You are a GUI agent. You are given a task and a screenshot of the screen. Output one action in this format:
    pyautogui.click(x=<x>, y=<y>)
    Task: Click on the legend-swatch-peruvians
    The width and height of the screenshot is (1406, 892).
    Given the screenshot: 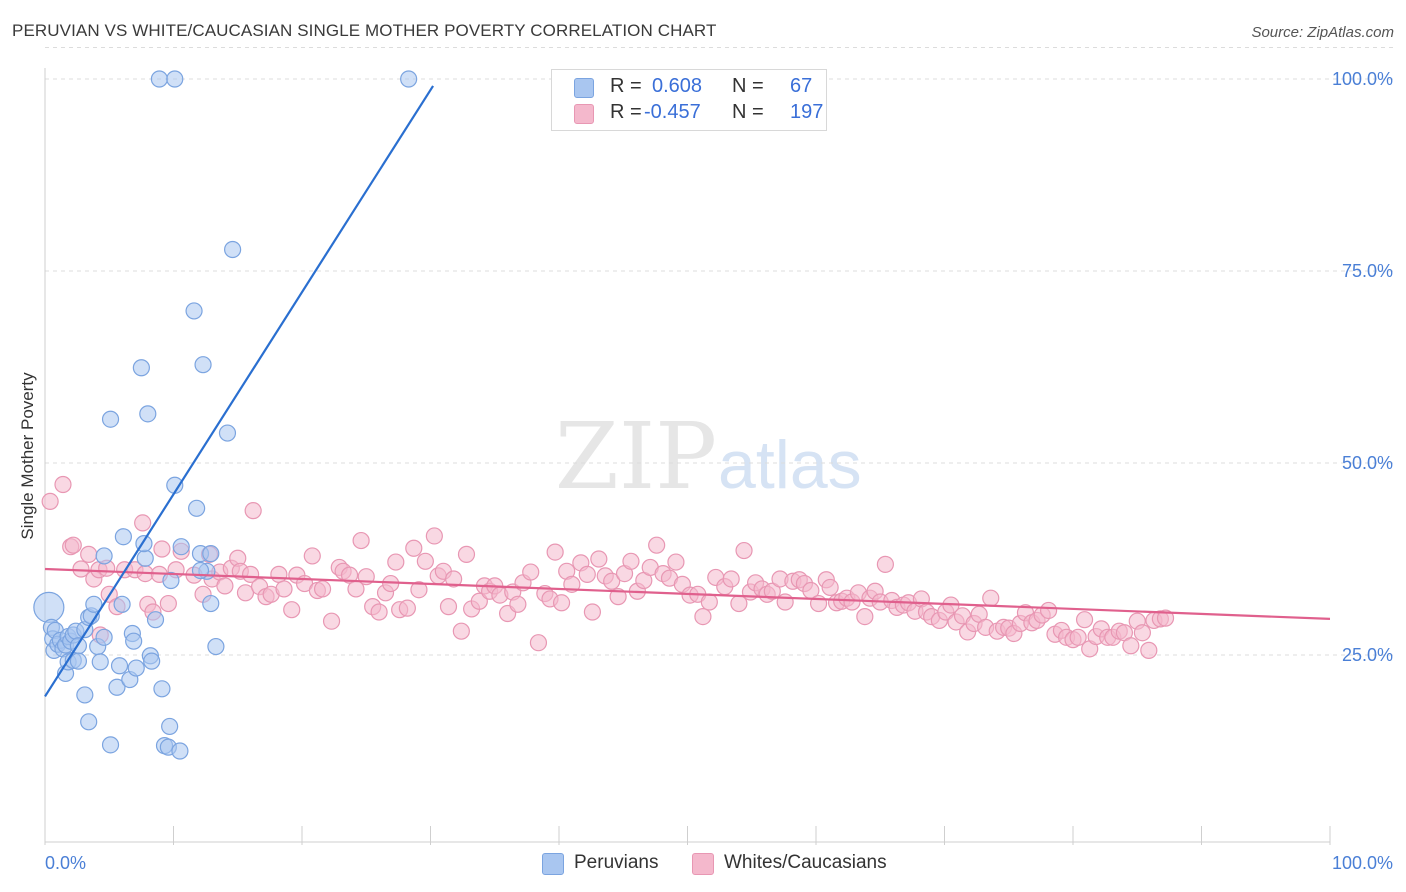 What is the action you would take?
    pyautogui.click(x=584, y=88)
    